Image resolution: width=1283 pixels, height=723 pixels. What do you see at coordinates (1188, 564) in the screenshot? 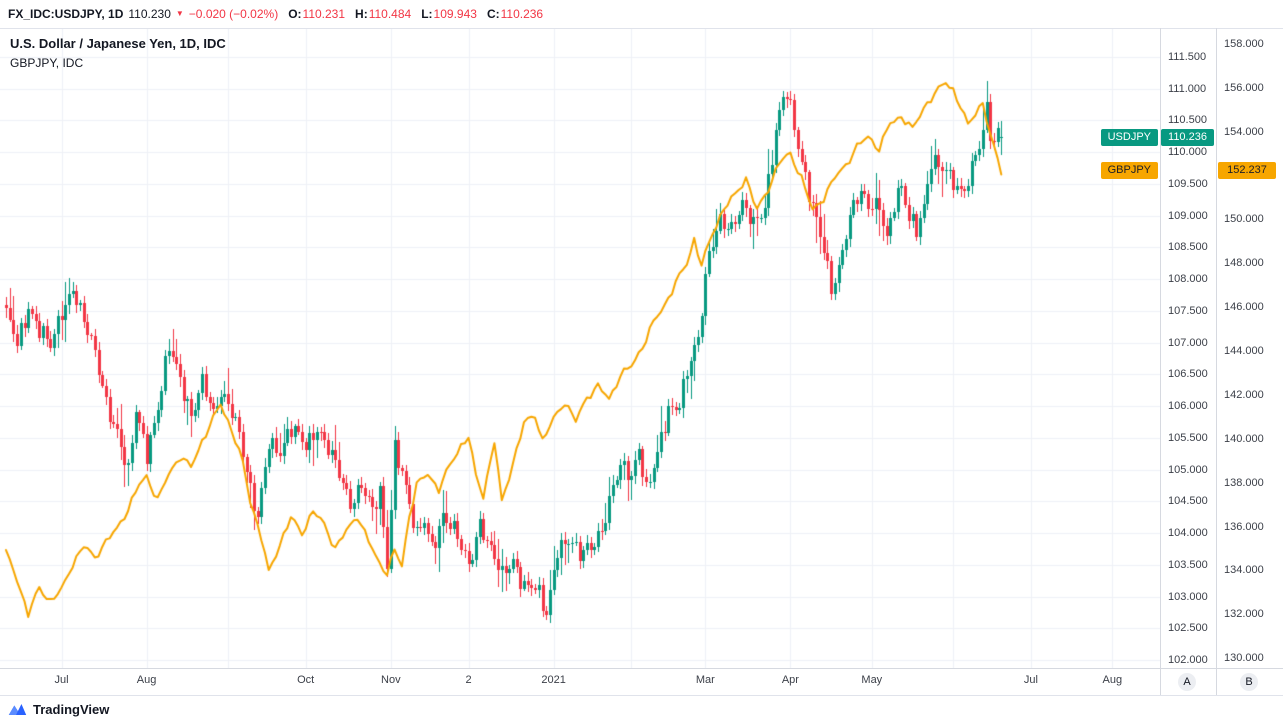
I see `price-tick-label: 103.500` at bounding box center [1188, 564].